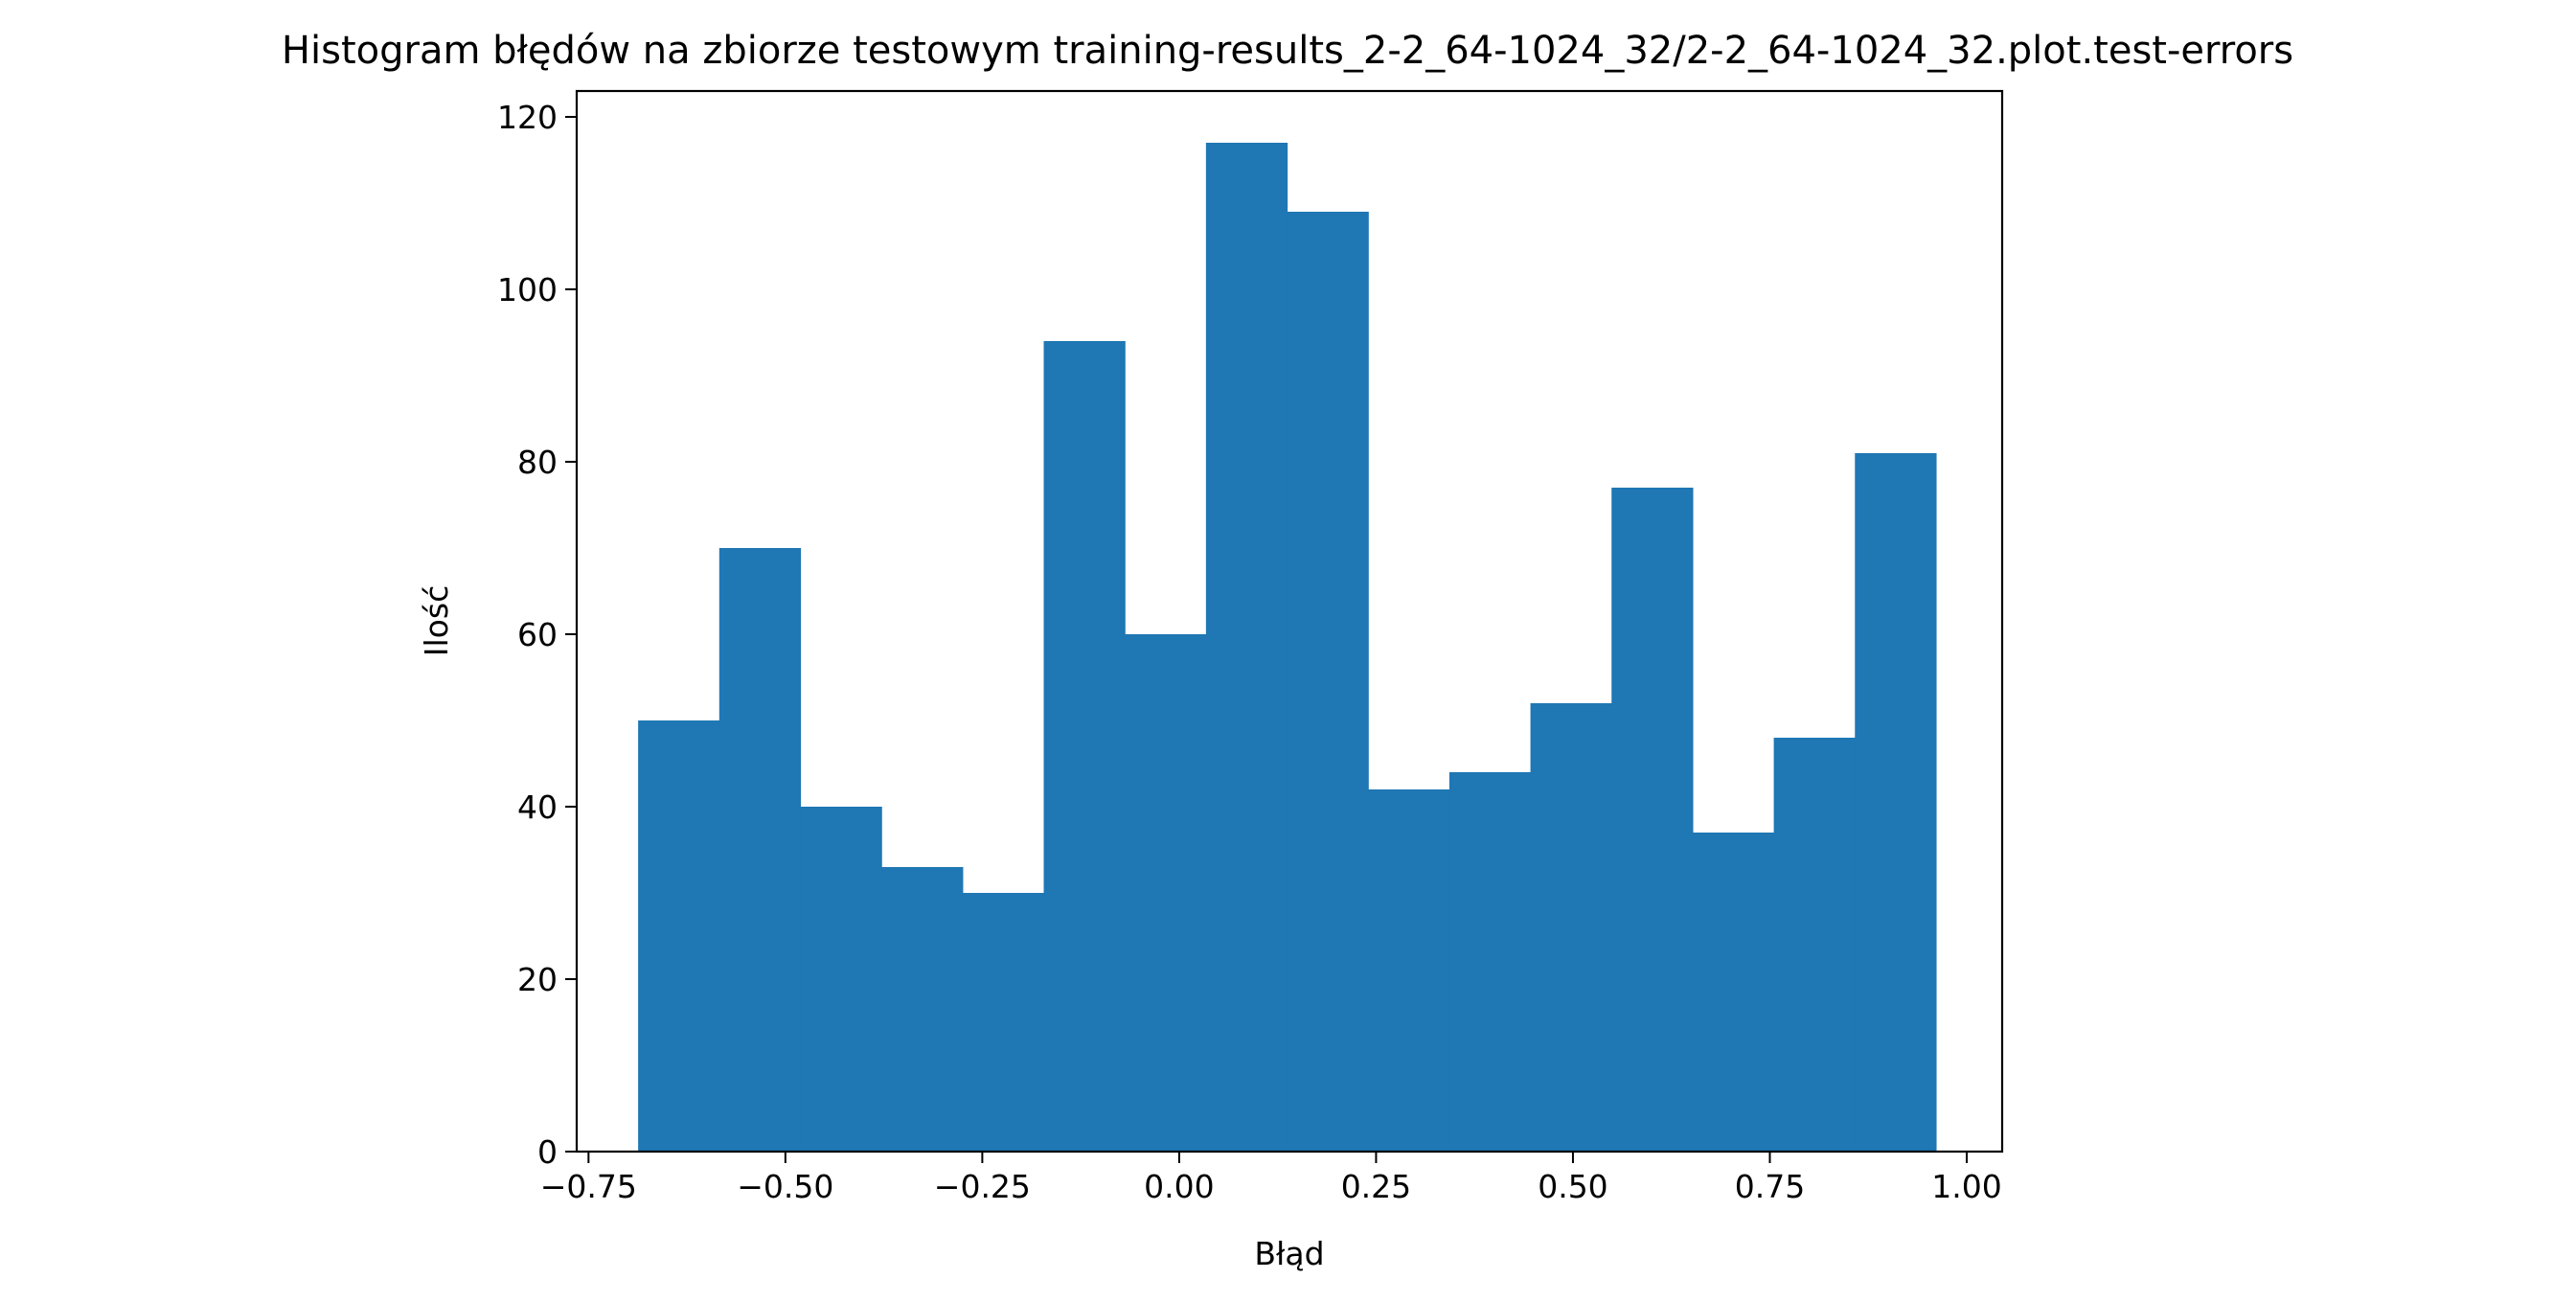 The height and width of the screenshot is (1302, 2576). I want to click on x-tick-label-2: −0.25, so click(983, 1186).